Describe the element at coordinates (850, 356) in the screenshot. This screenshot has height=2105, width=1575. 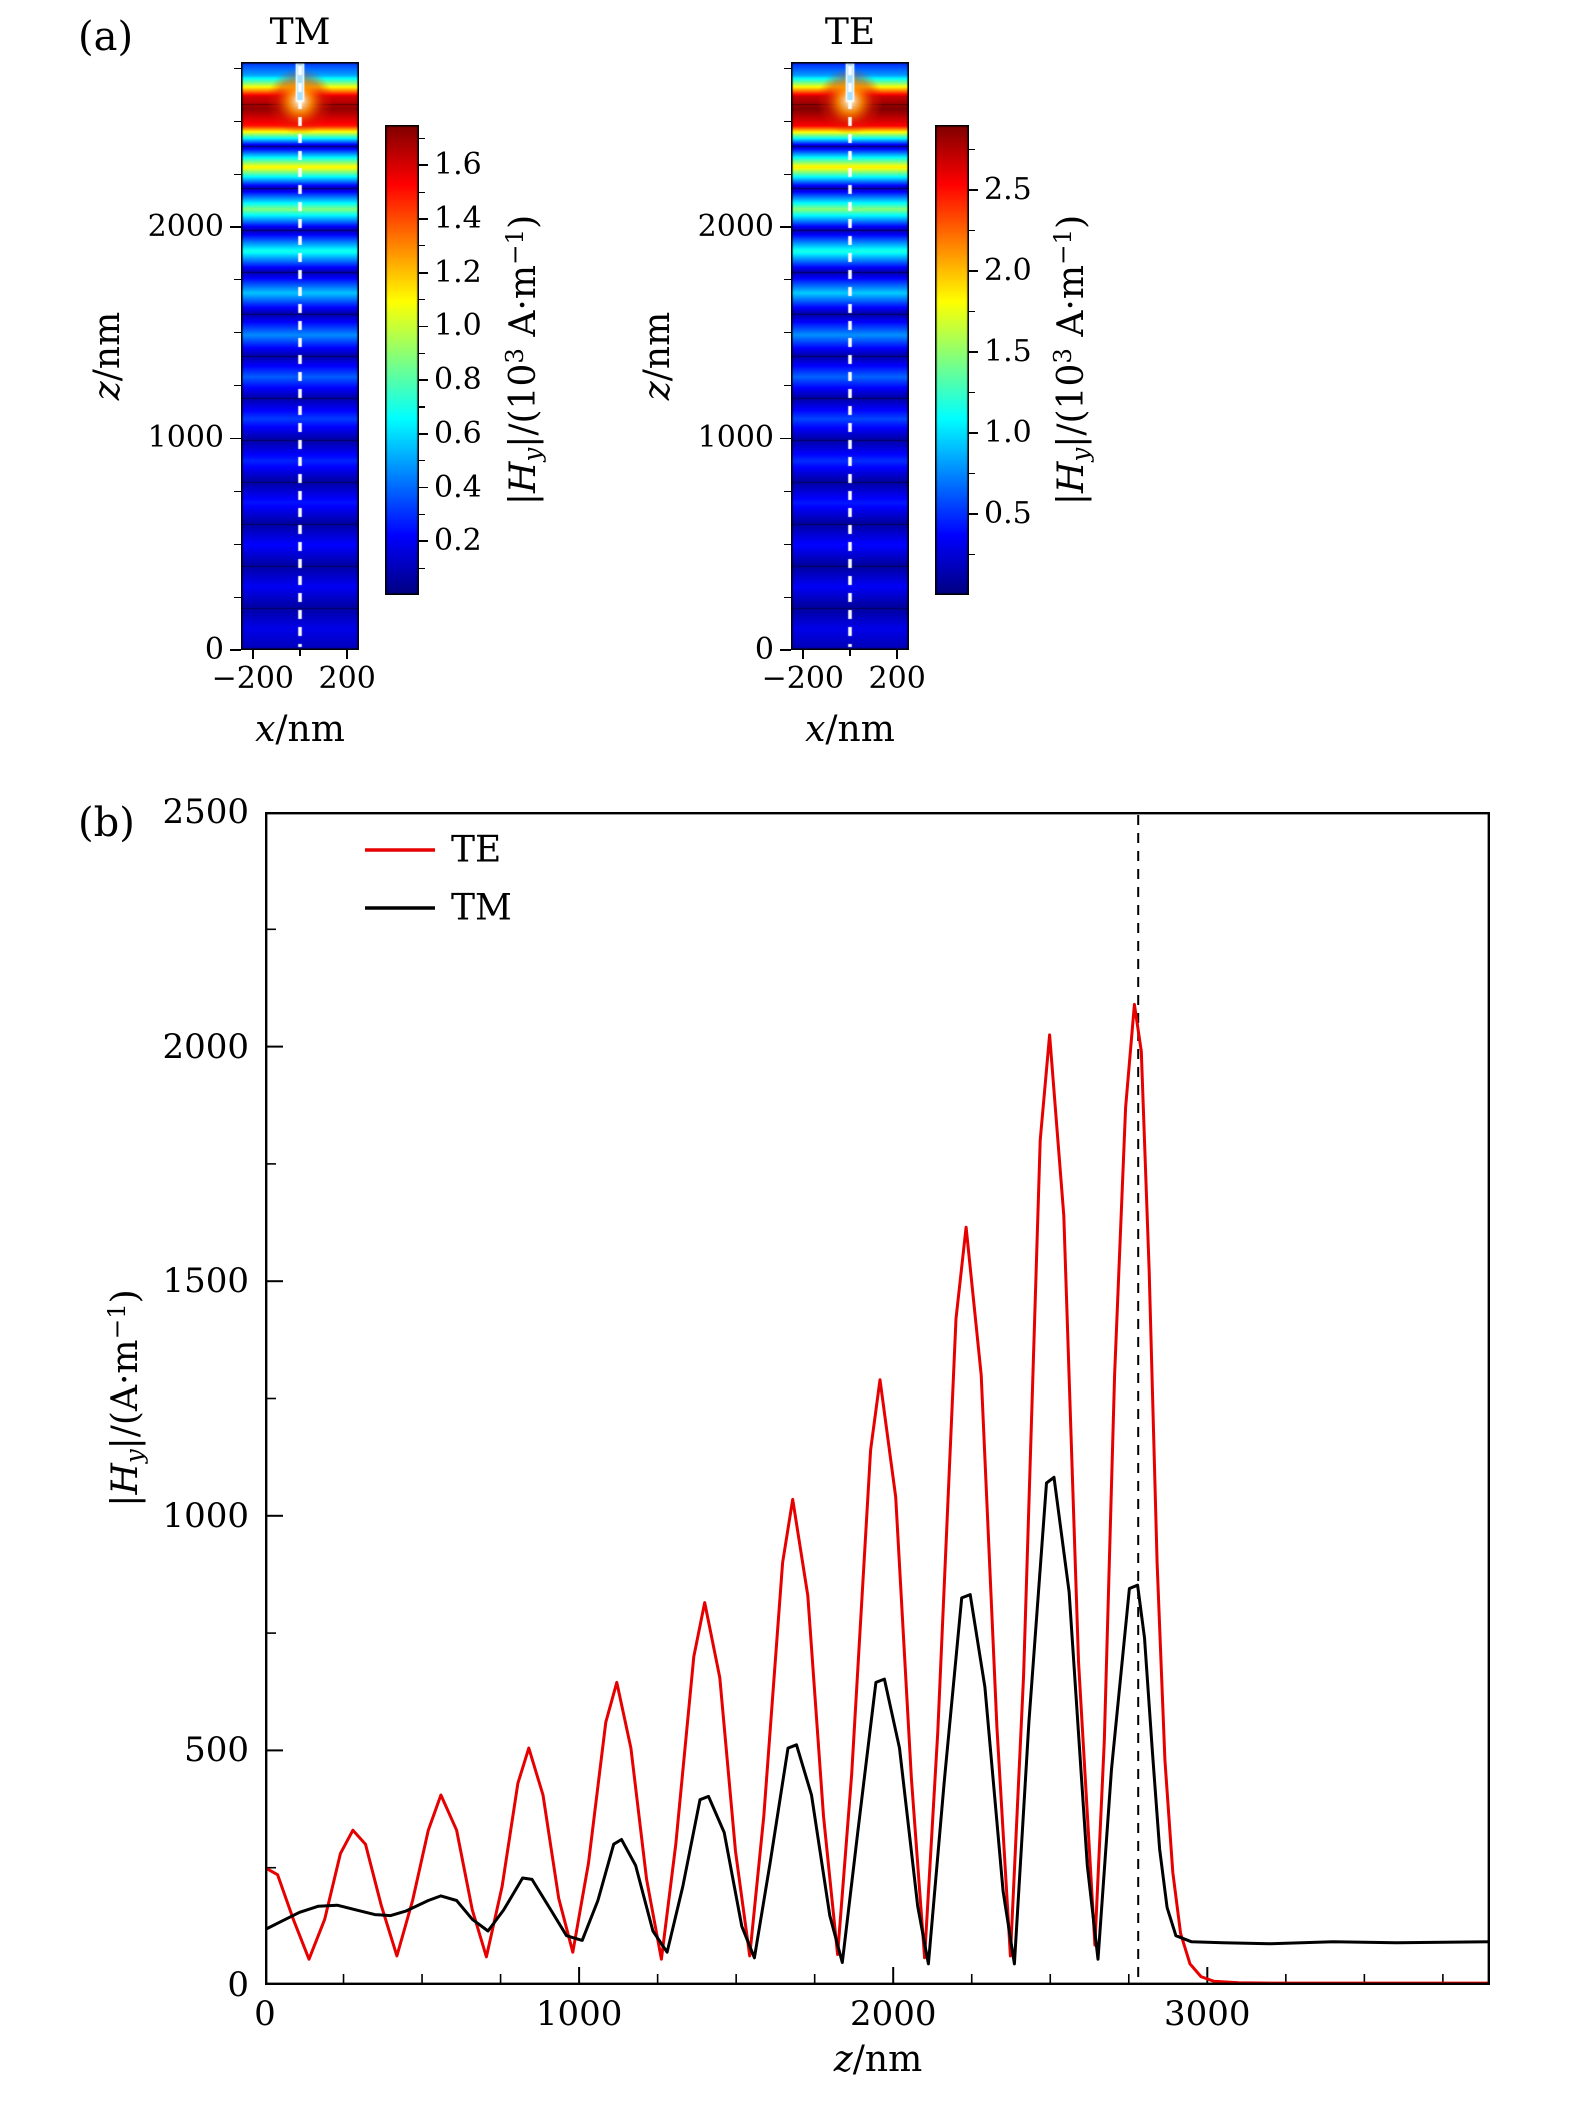
I see `te-heatmap` at that location.